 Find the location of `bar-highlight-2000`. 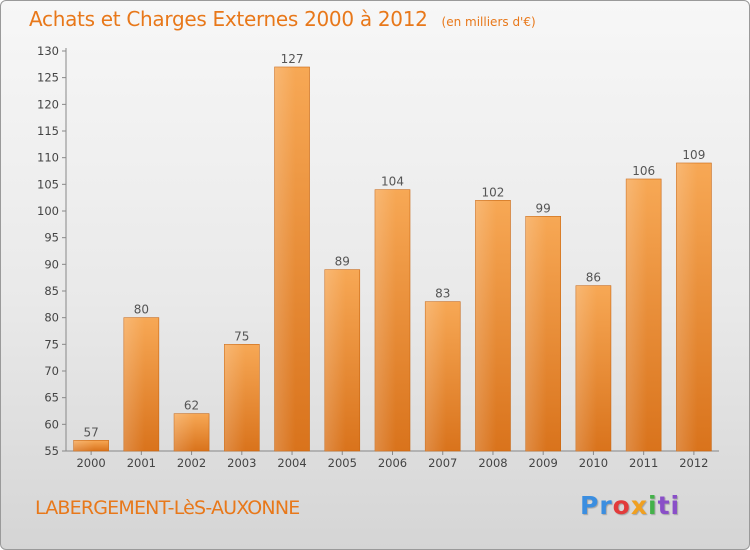

bar-highlight-2000 is located at coordinates (91, 445).